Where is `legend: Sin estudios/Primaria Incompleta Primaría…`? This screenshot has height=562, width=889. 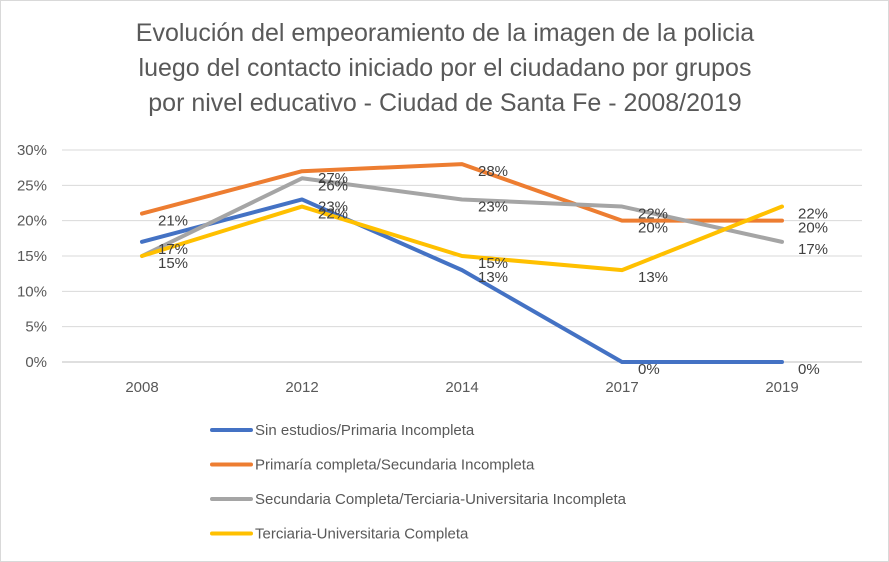 legend: Sin estudios/Primaria Incompleta Primaría… is located at coordinates (418, 482).